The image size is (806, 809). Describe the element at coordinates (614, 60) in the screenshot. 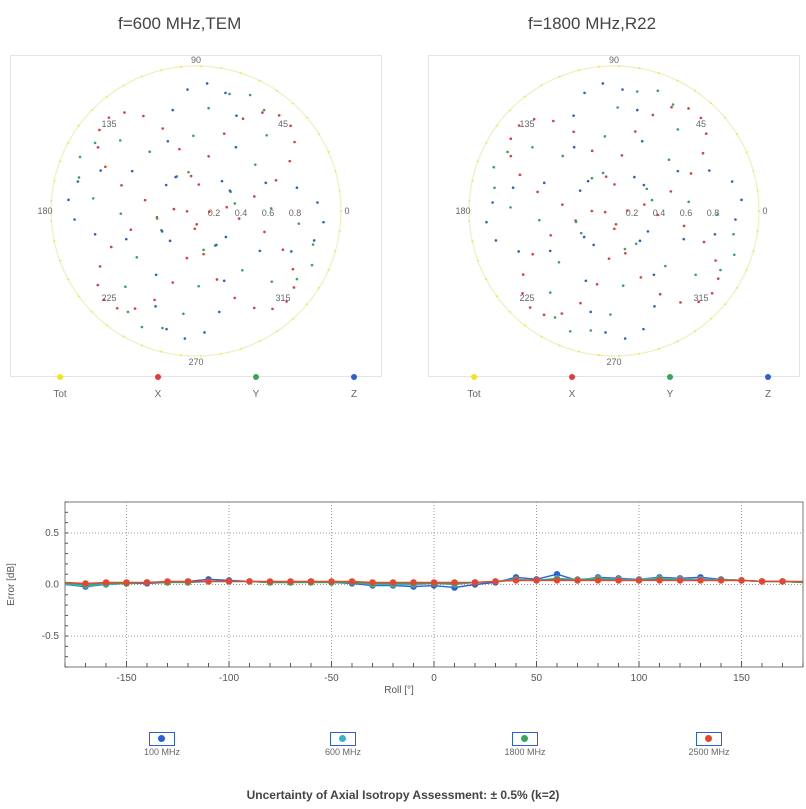

I see `angle-tick-label: 90` at that location.